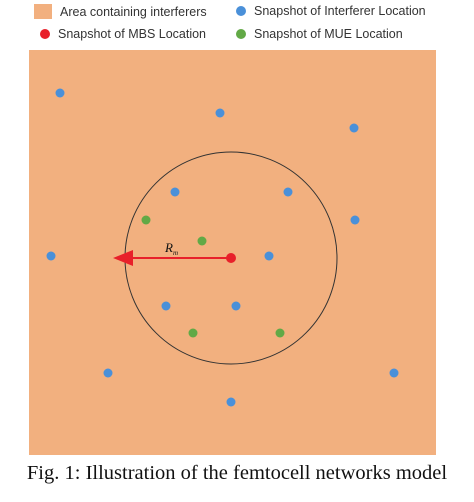 Image resolution: width=474 pixels, height=502 pixels. What do you see at coordinates (328, 34) in the screenshot?
I see `legend-mue-label: Snapshot of MUE Location` at bounding box center [328, 34].